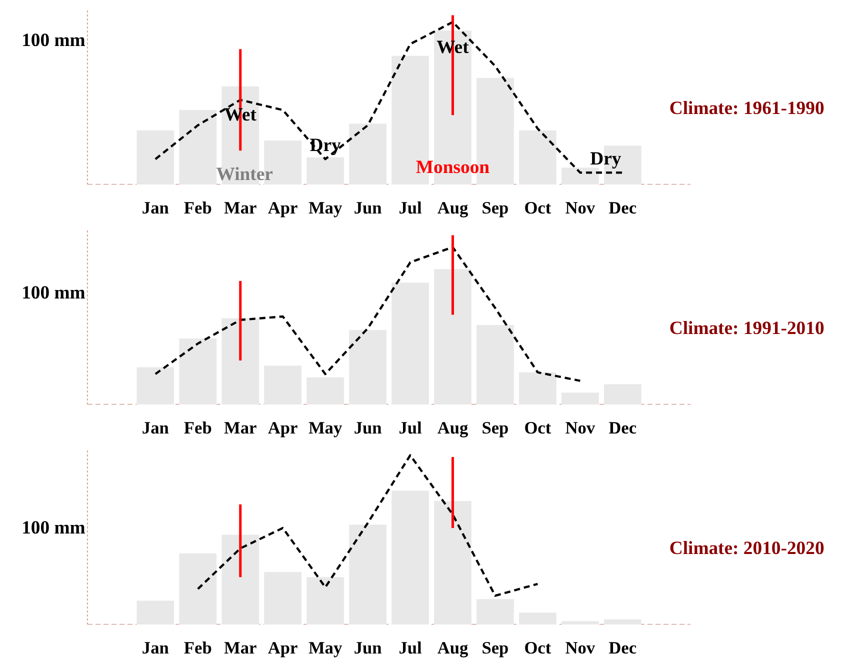 The height and width of the screenshot is (662, 845). What do you see at coordinates (606, 159) in the screenshot?
I see `annotation: Dry` at bounding box center [606, 159].